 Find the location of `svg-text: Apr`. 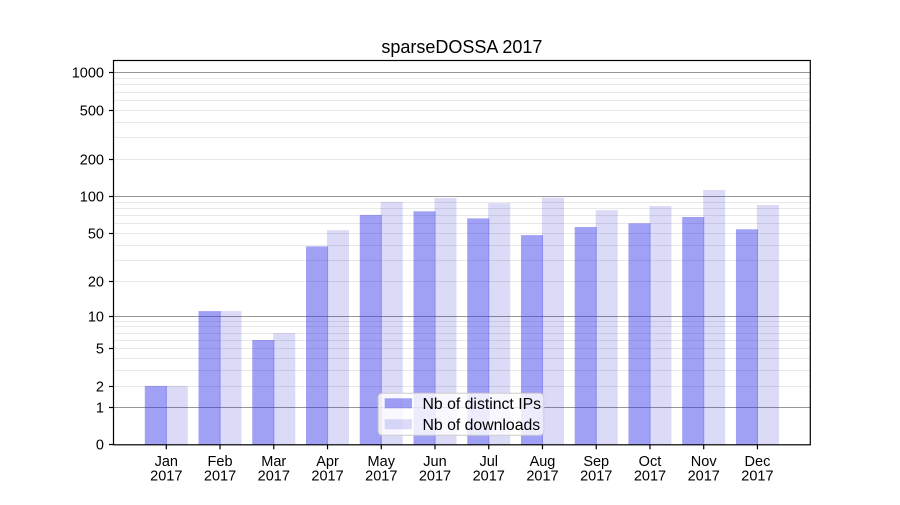

svg-text: Apr is located at coordinates (327, 462).